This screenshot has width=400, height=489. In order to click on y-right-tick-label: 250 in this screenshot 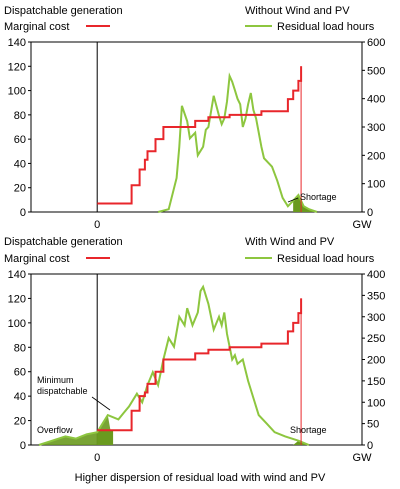, I will do `click(376, 339)`.